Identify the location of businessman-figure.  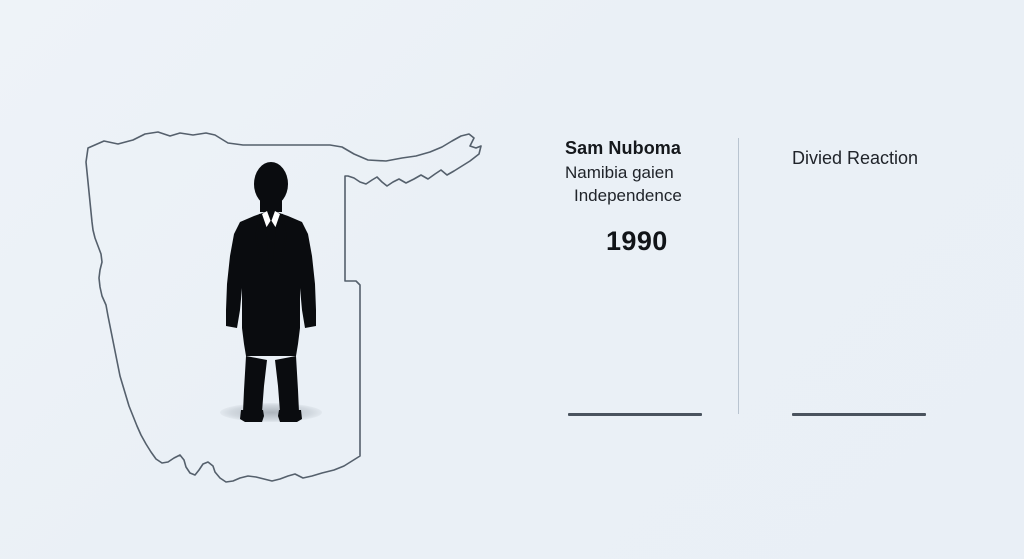
(271, 295).